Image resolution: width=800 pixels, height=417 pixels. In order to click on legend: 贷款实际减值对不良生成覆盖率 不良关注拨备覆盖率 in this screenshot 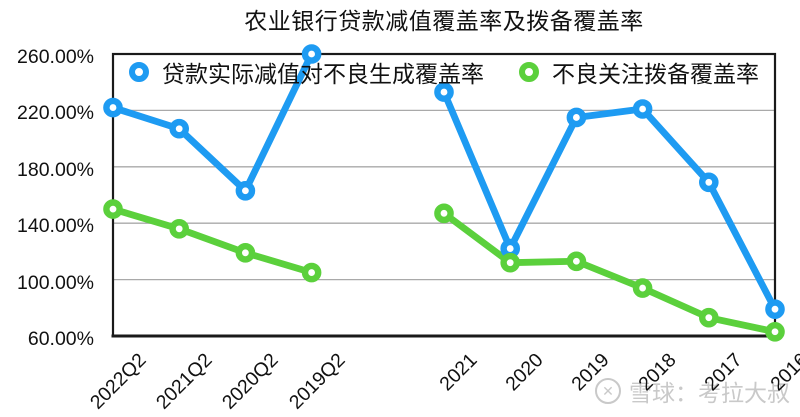, I will do `click(444, 72)`.